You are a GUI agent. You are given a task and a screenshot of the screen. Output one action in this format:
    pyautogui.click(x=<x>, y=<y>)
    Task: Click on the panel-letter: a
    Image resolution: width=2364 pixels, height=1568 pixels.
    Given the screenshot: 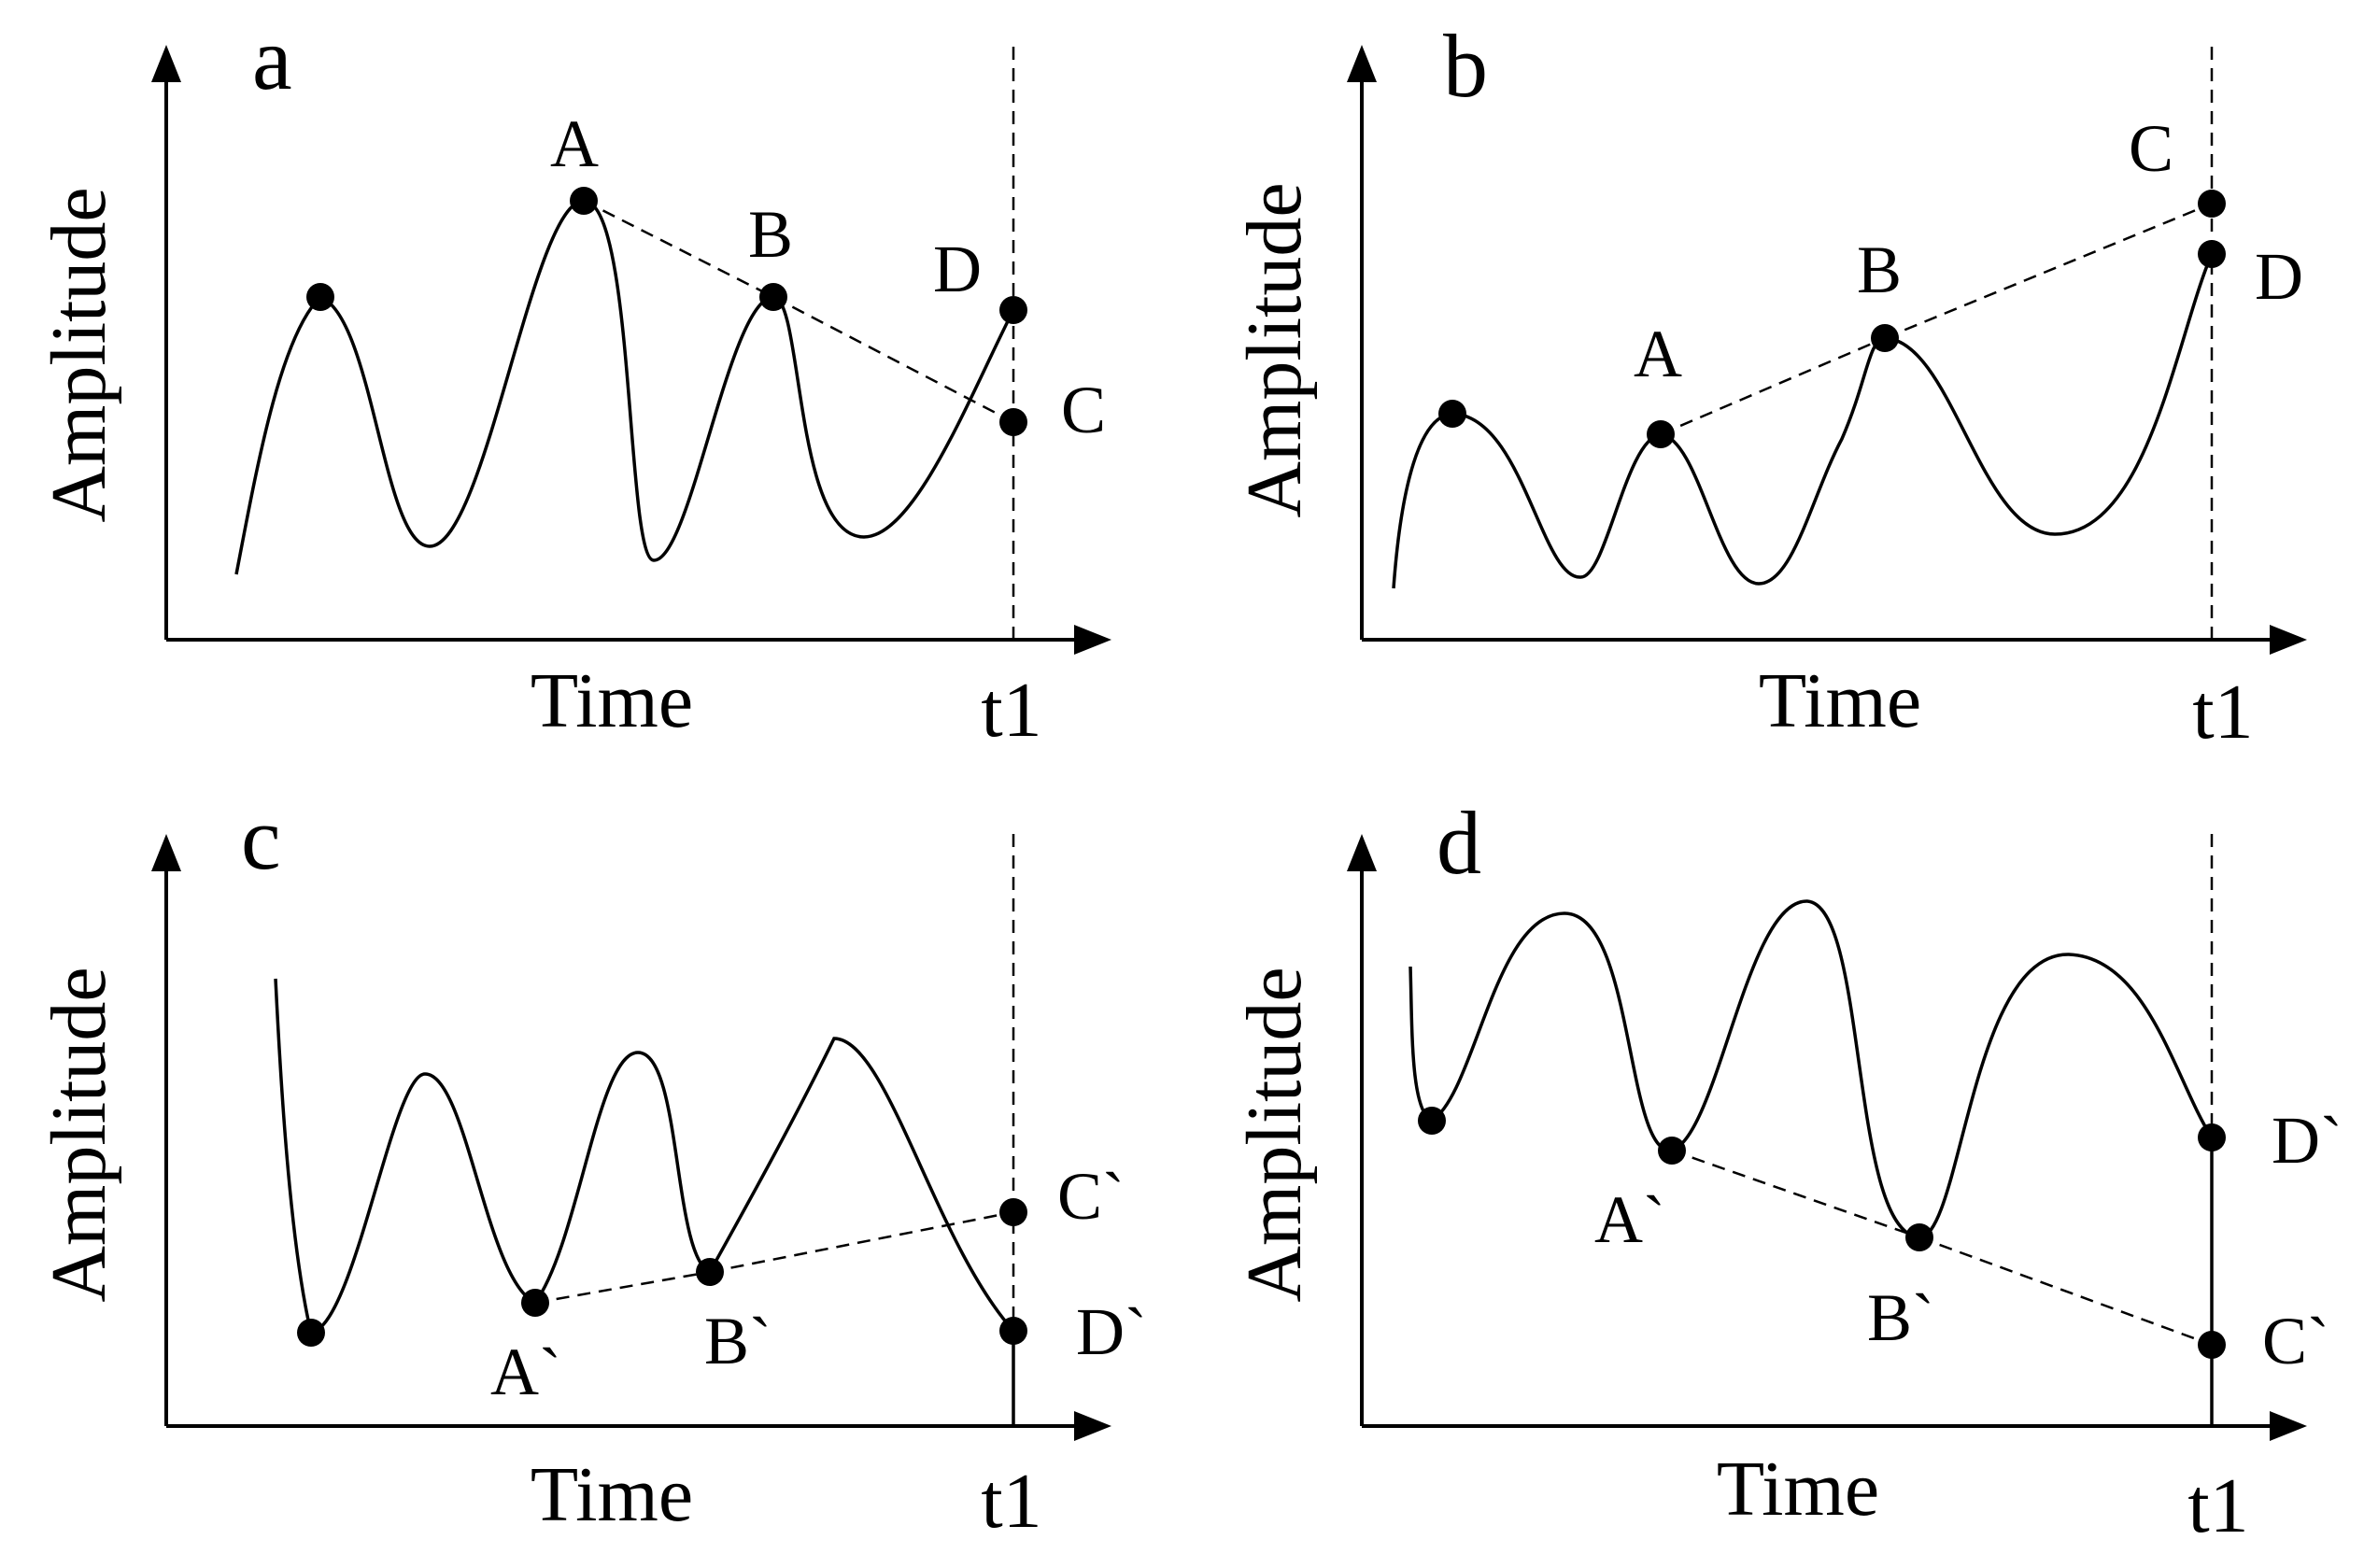 What is the action you would take?
    pyautogui.click(x=272, y=58)
    